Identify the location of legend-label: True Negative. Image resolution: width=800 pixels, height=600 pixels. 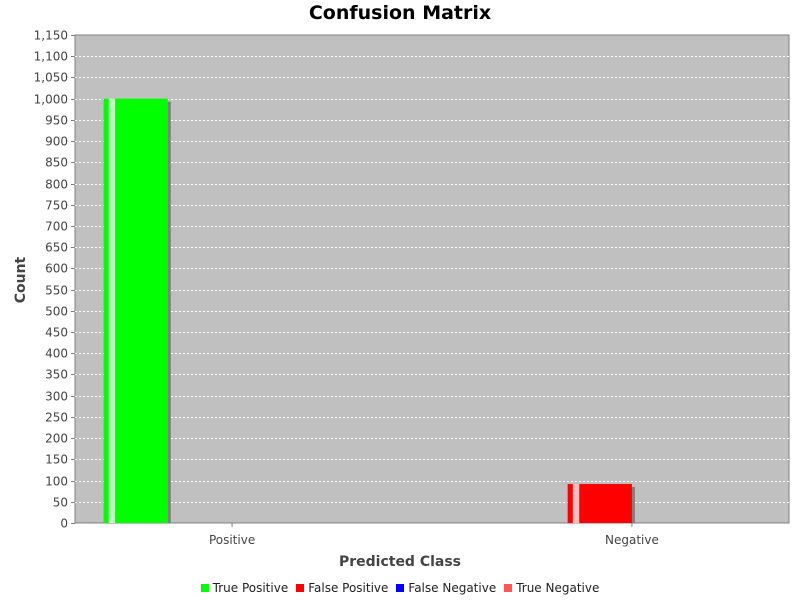
(558, 588).